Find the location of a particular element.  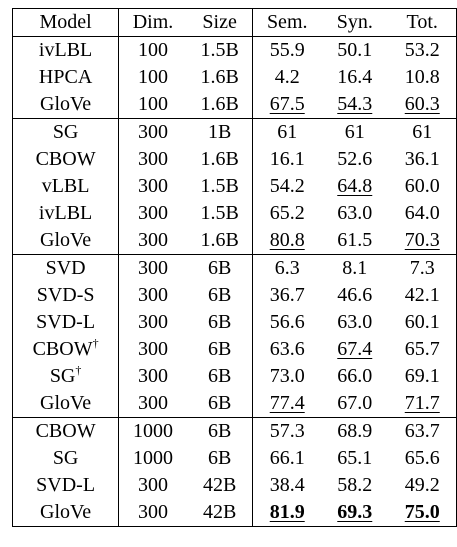

model-name: SVD-L is located at coordinates (66, 485).